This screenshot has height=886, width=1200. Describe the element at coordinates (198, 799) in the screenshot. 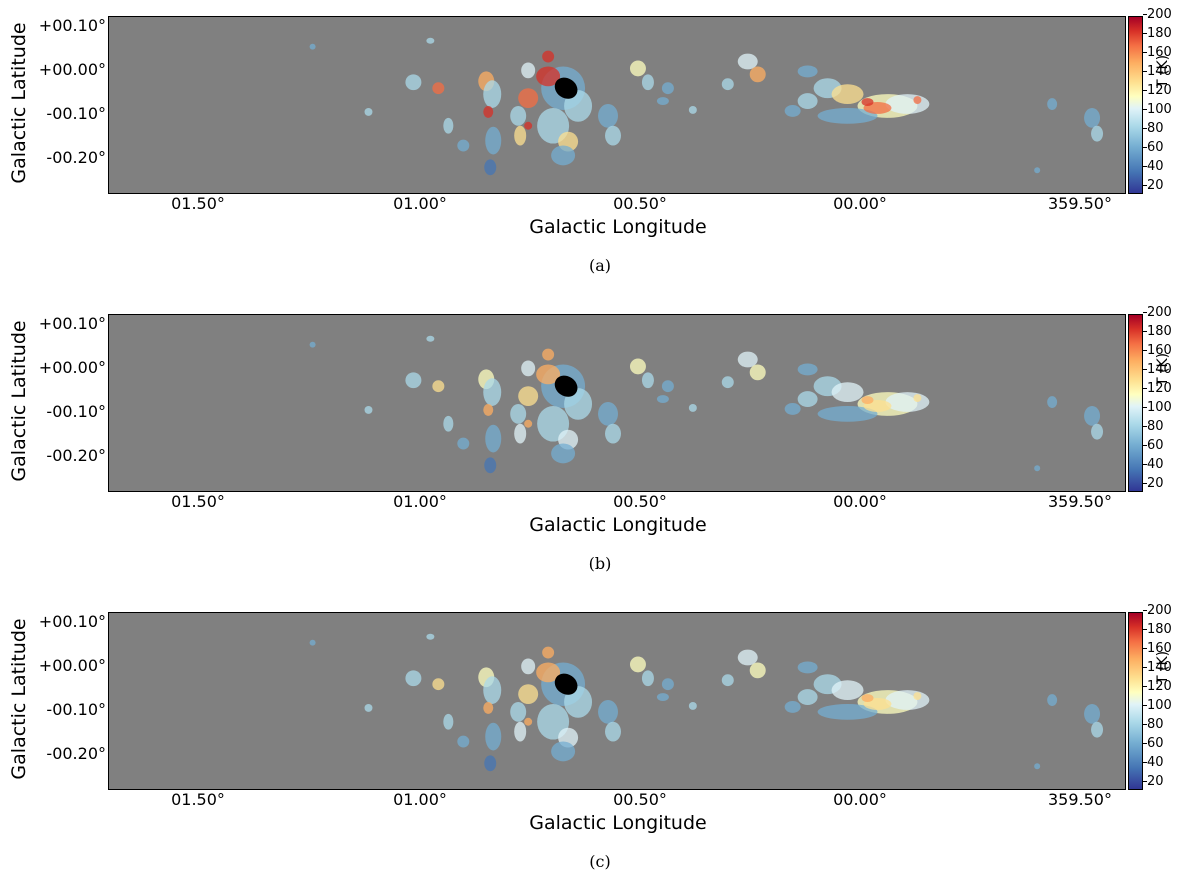

I see `x-tick-label: 01.50°` at that location.